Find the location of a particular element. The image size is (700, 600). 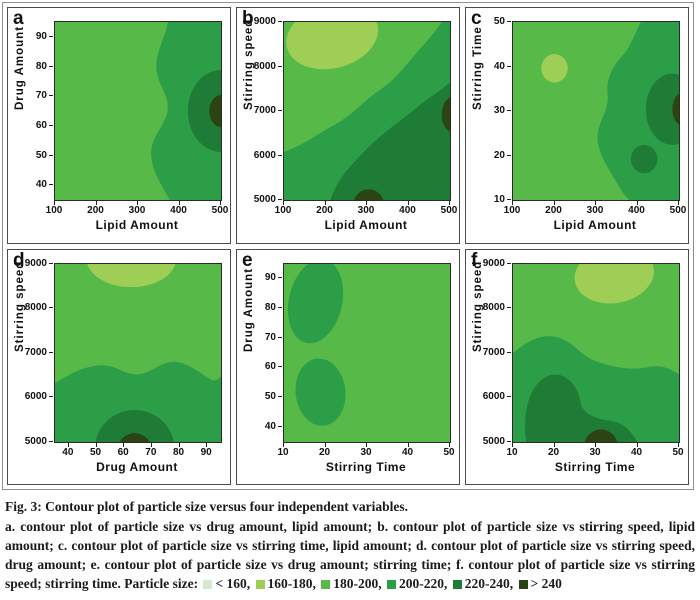

panel-letter: d is located at coordinates (19, 260).